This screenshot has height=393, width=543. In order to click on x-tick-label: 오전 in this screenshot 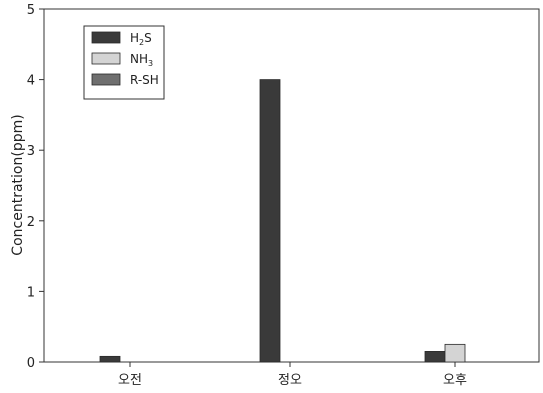, I will do `click(130, 380)`.